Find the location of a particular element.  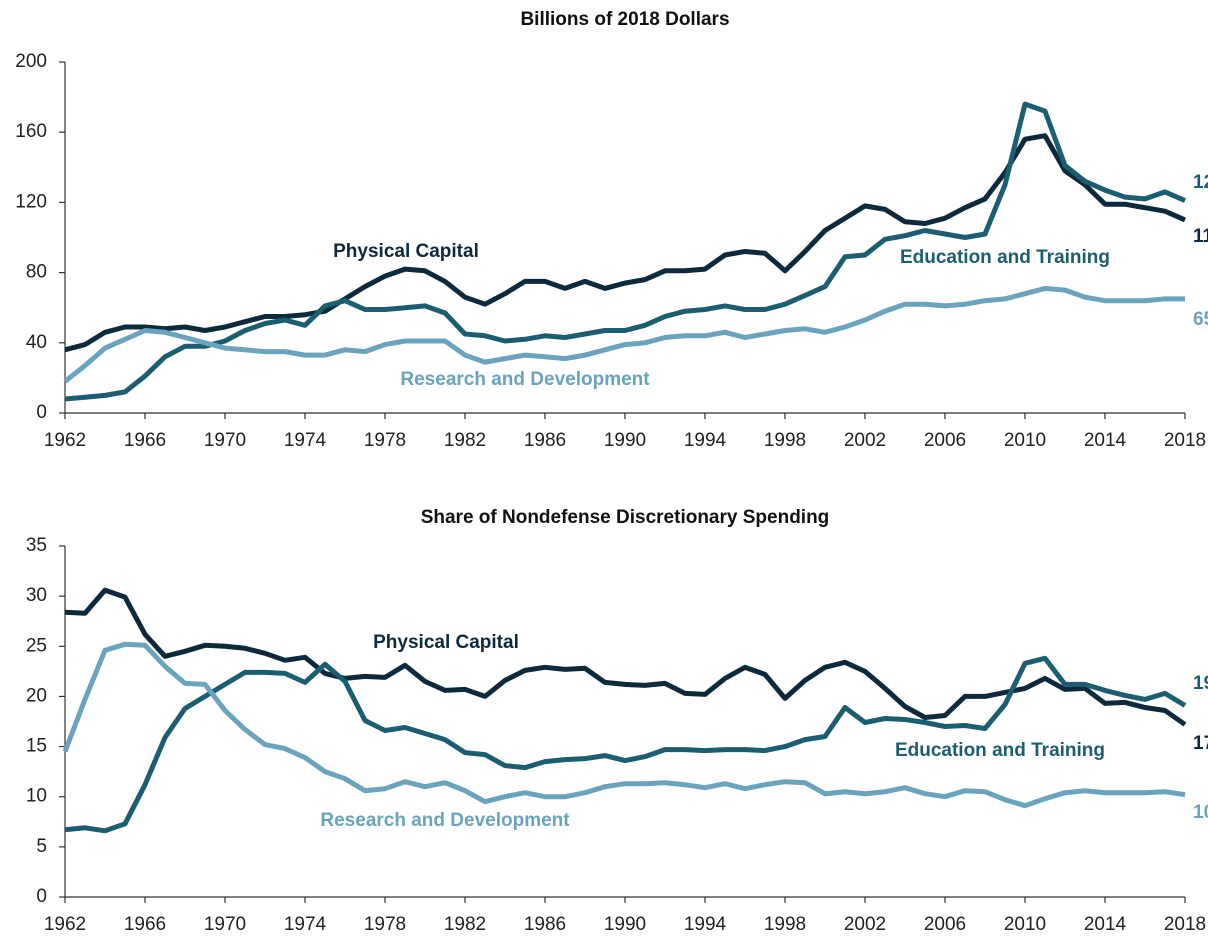

y-tick-label: 200 is located at coordinates (31, 61).